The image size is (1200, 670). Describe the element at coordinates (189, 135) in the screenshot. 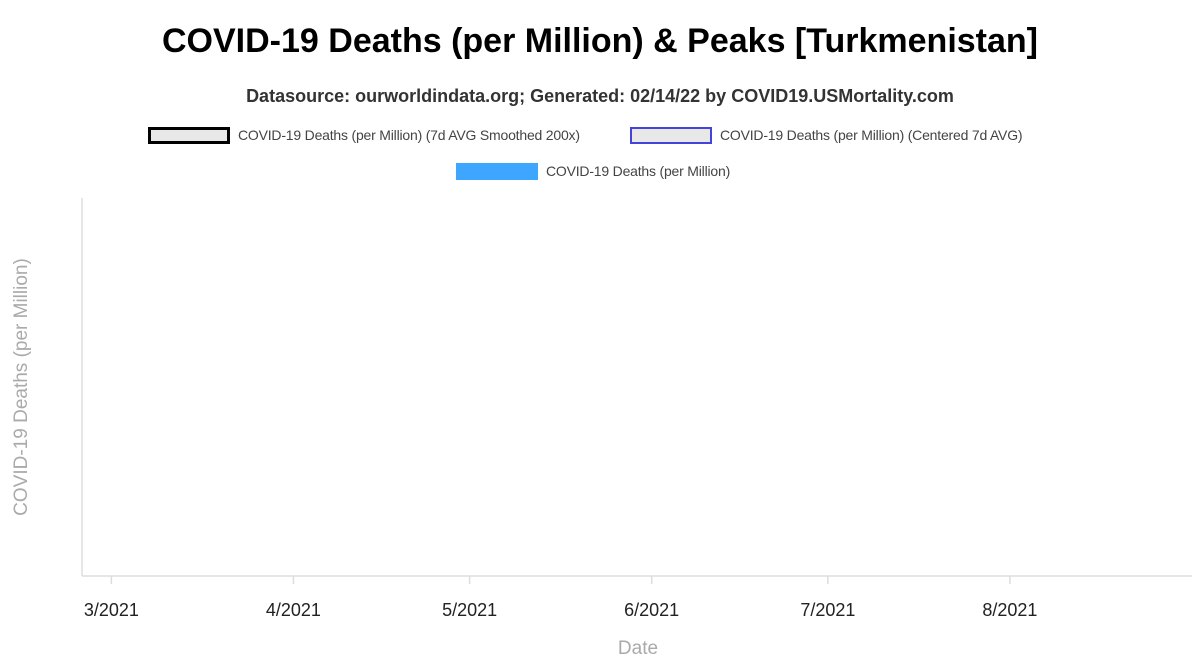

I see `legend-swatch-smoothed` at that location.